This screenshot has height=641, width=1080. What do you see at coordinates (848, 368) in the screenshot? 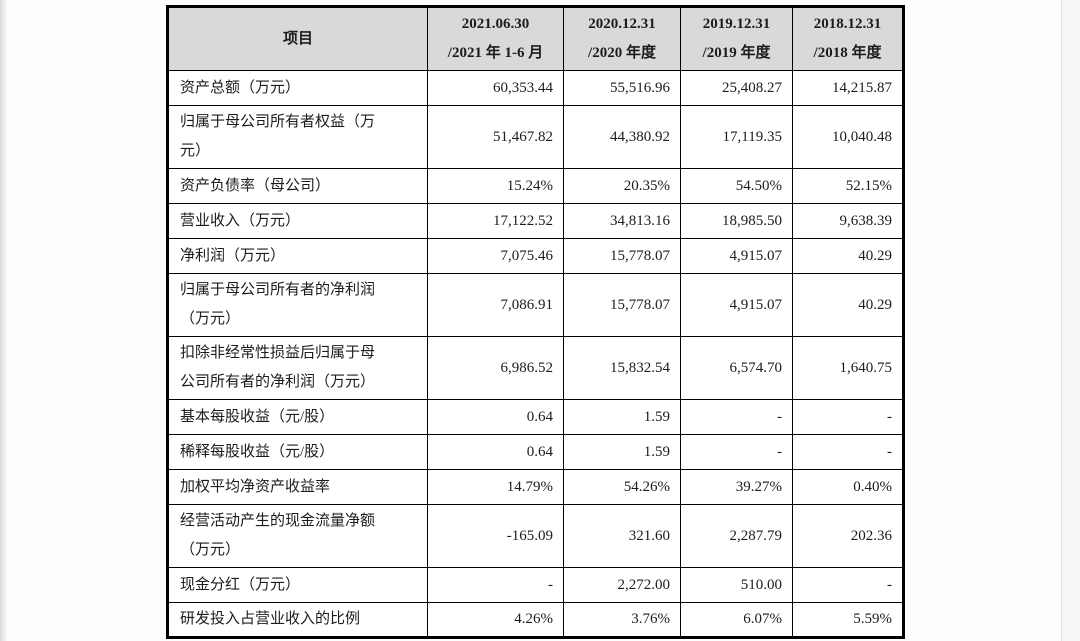
I see `row-value: 1,640.75` at bounding box center [848, 368].